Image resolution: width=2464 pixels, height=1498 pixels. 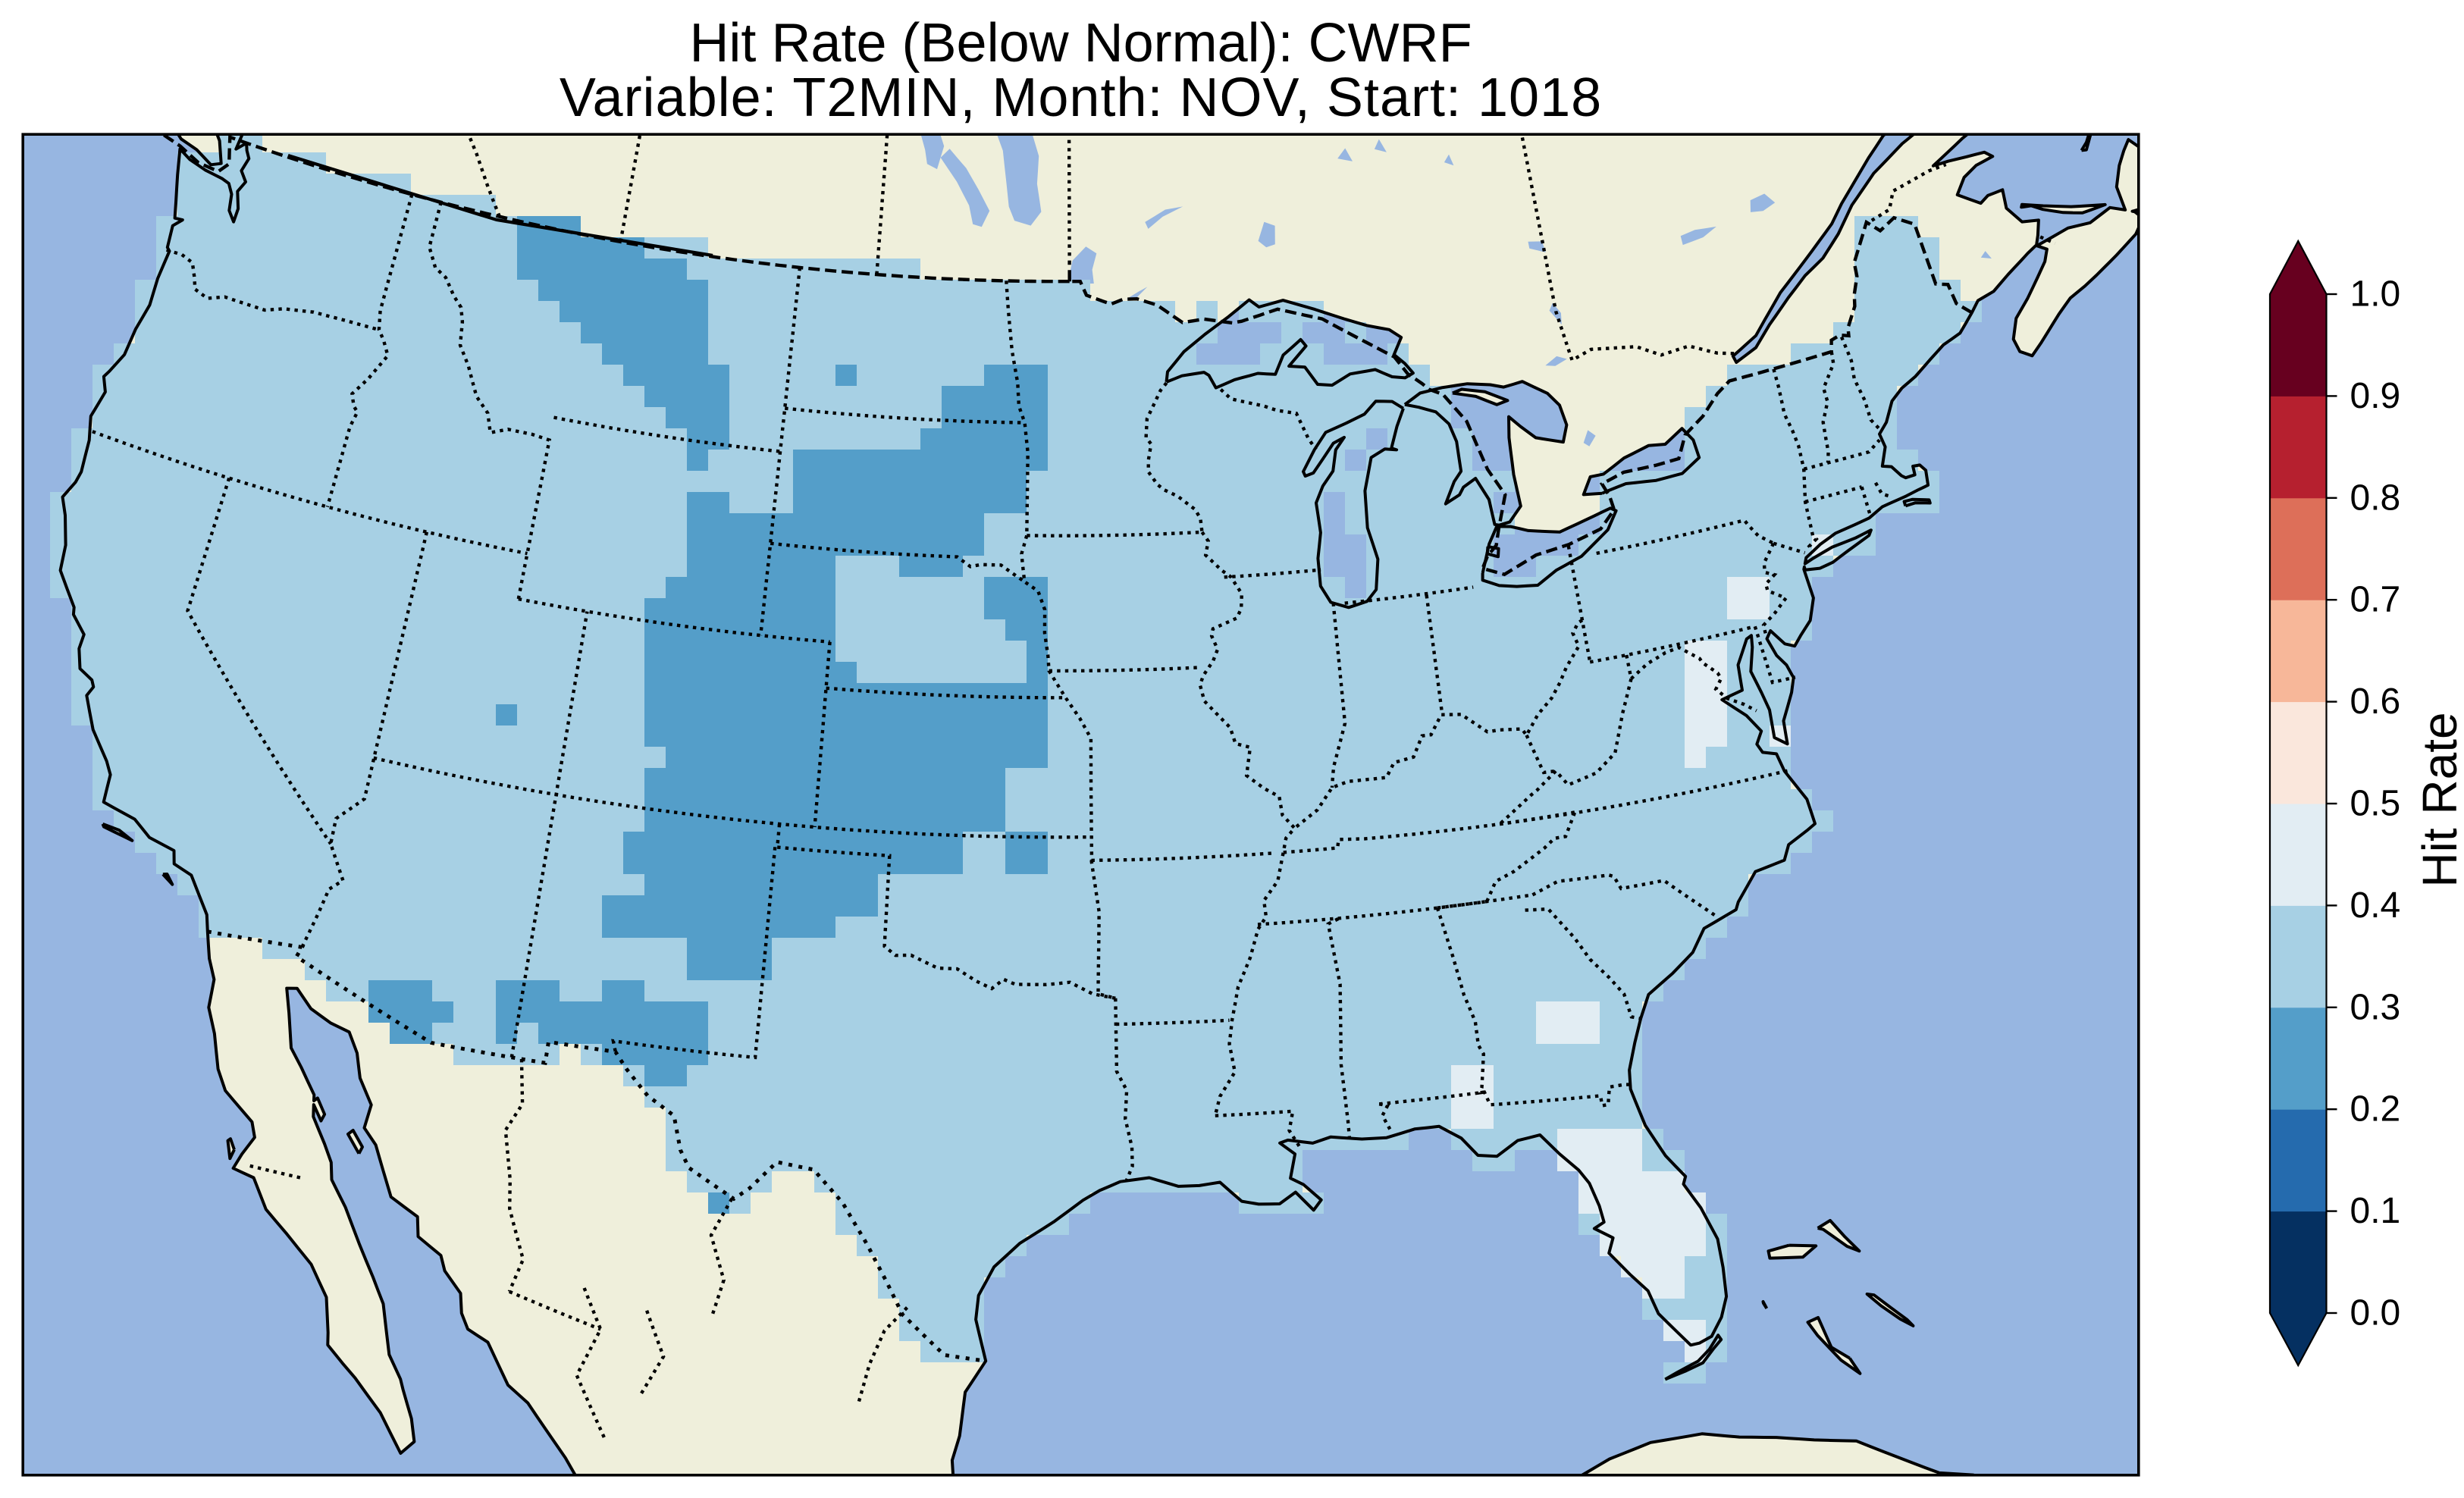 What do you see at coordinates (1081, 97) in the screenshot?
I see `svg-text:Variable: T2MIN, Month: NOV, S: Variable: T2MIN, Month: NOV, Start: 1018` at bounding box center [1081, 97].